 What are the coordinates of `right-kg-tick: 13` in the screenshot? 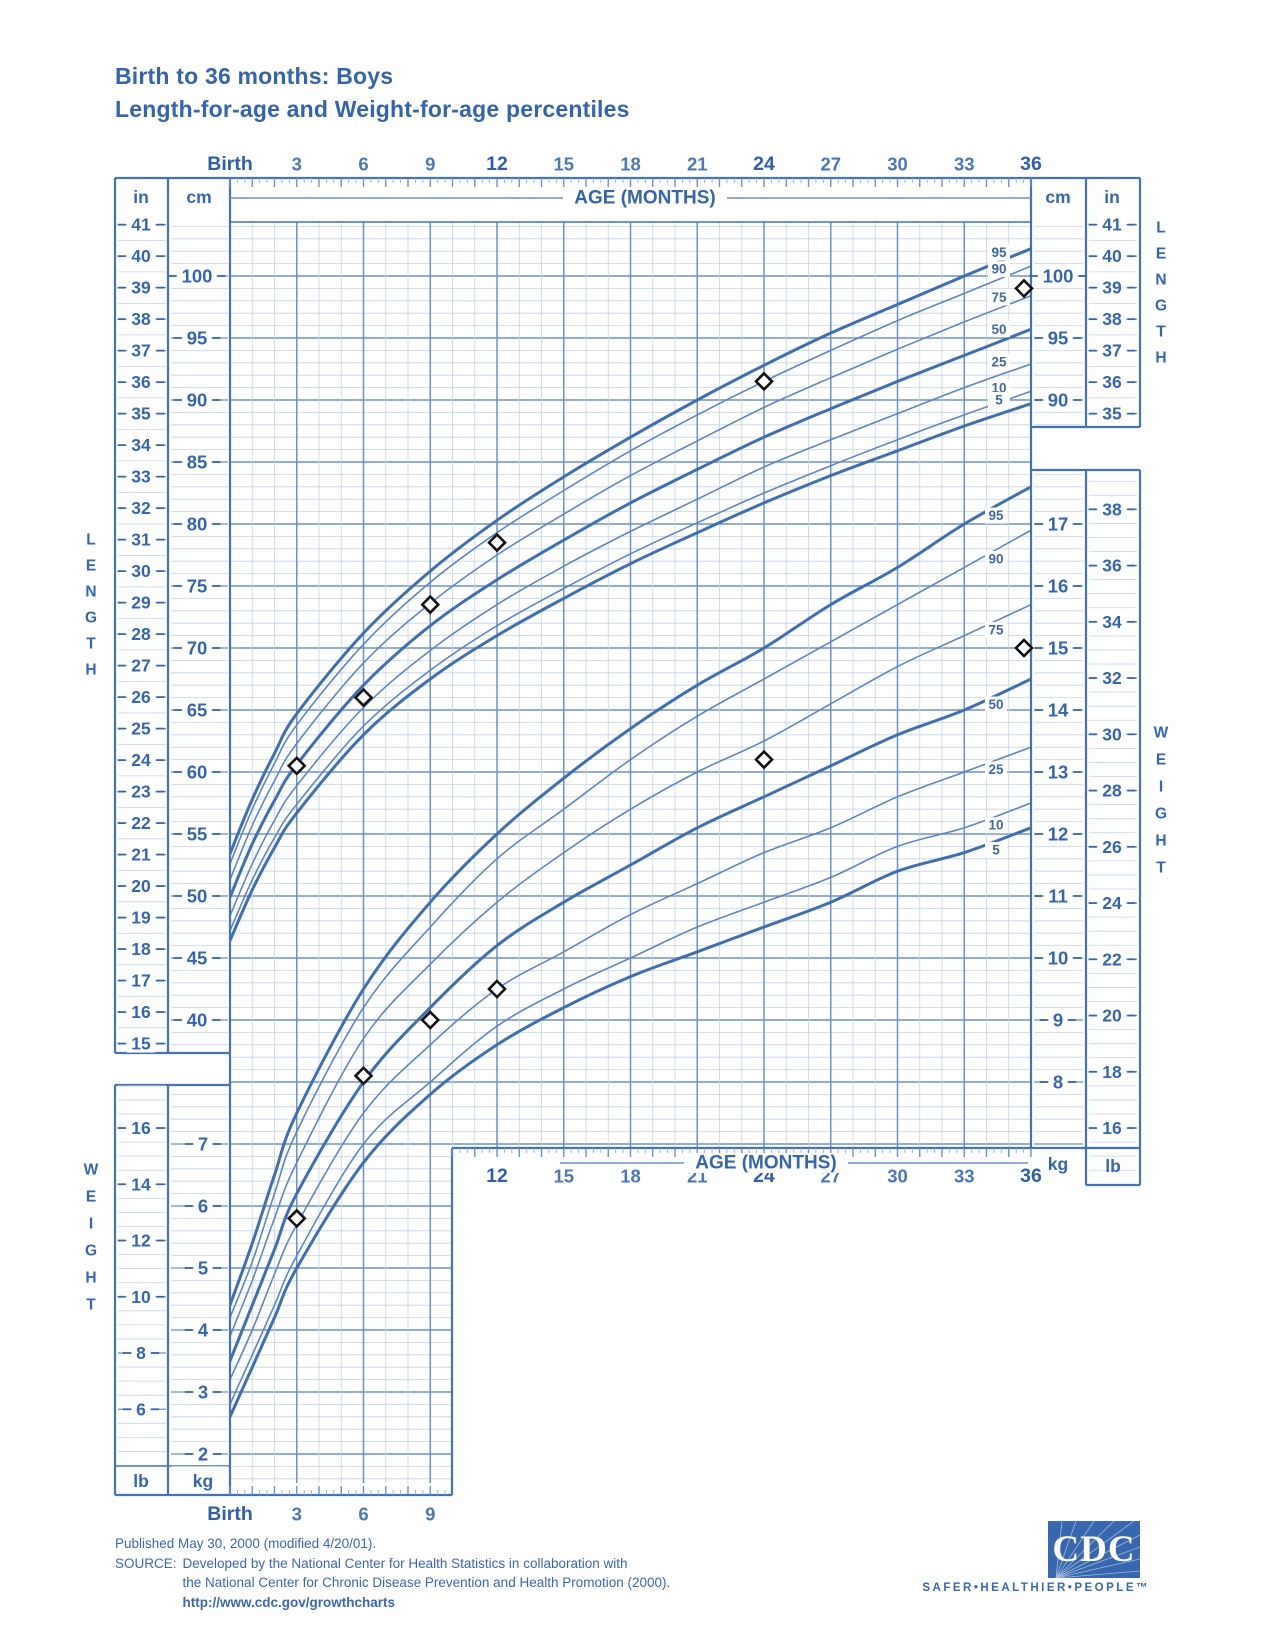 It's located at (1058, 772).